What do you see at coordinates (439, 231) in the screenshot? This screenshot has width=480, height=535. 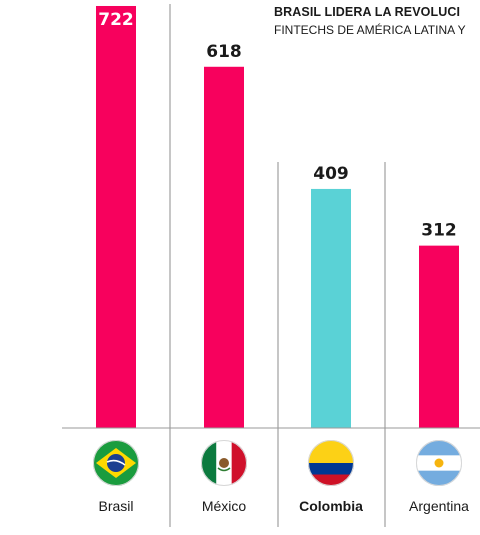 I see `value-label-argentina: 312` at bounding box center [439, 231].